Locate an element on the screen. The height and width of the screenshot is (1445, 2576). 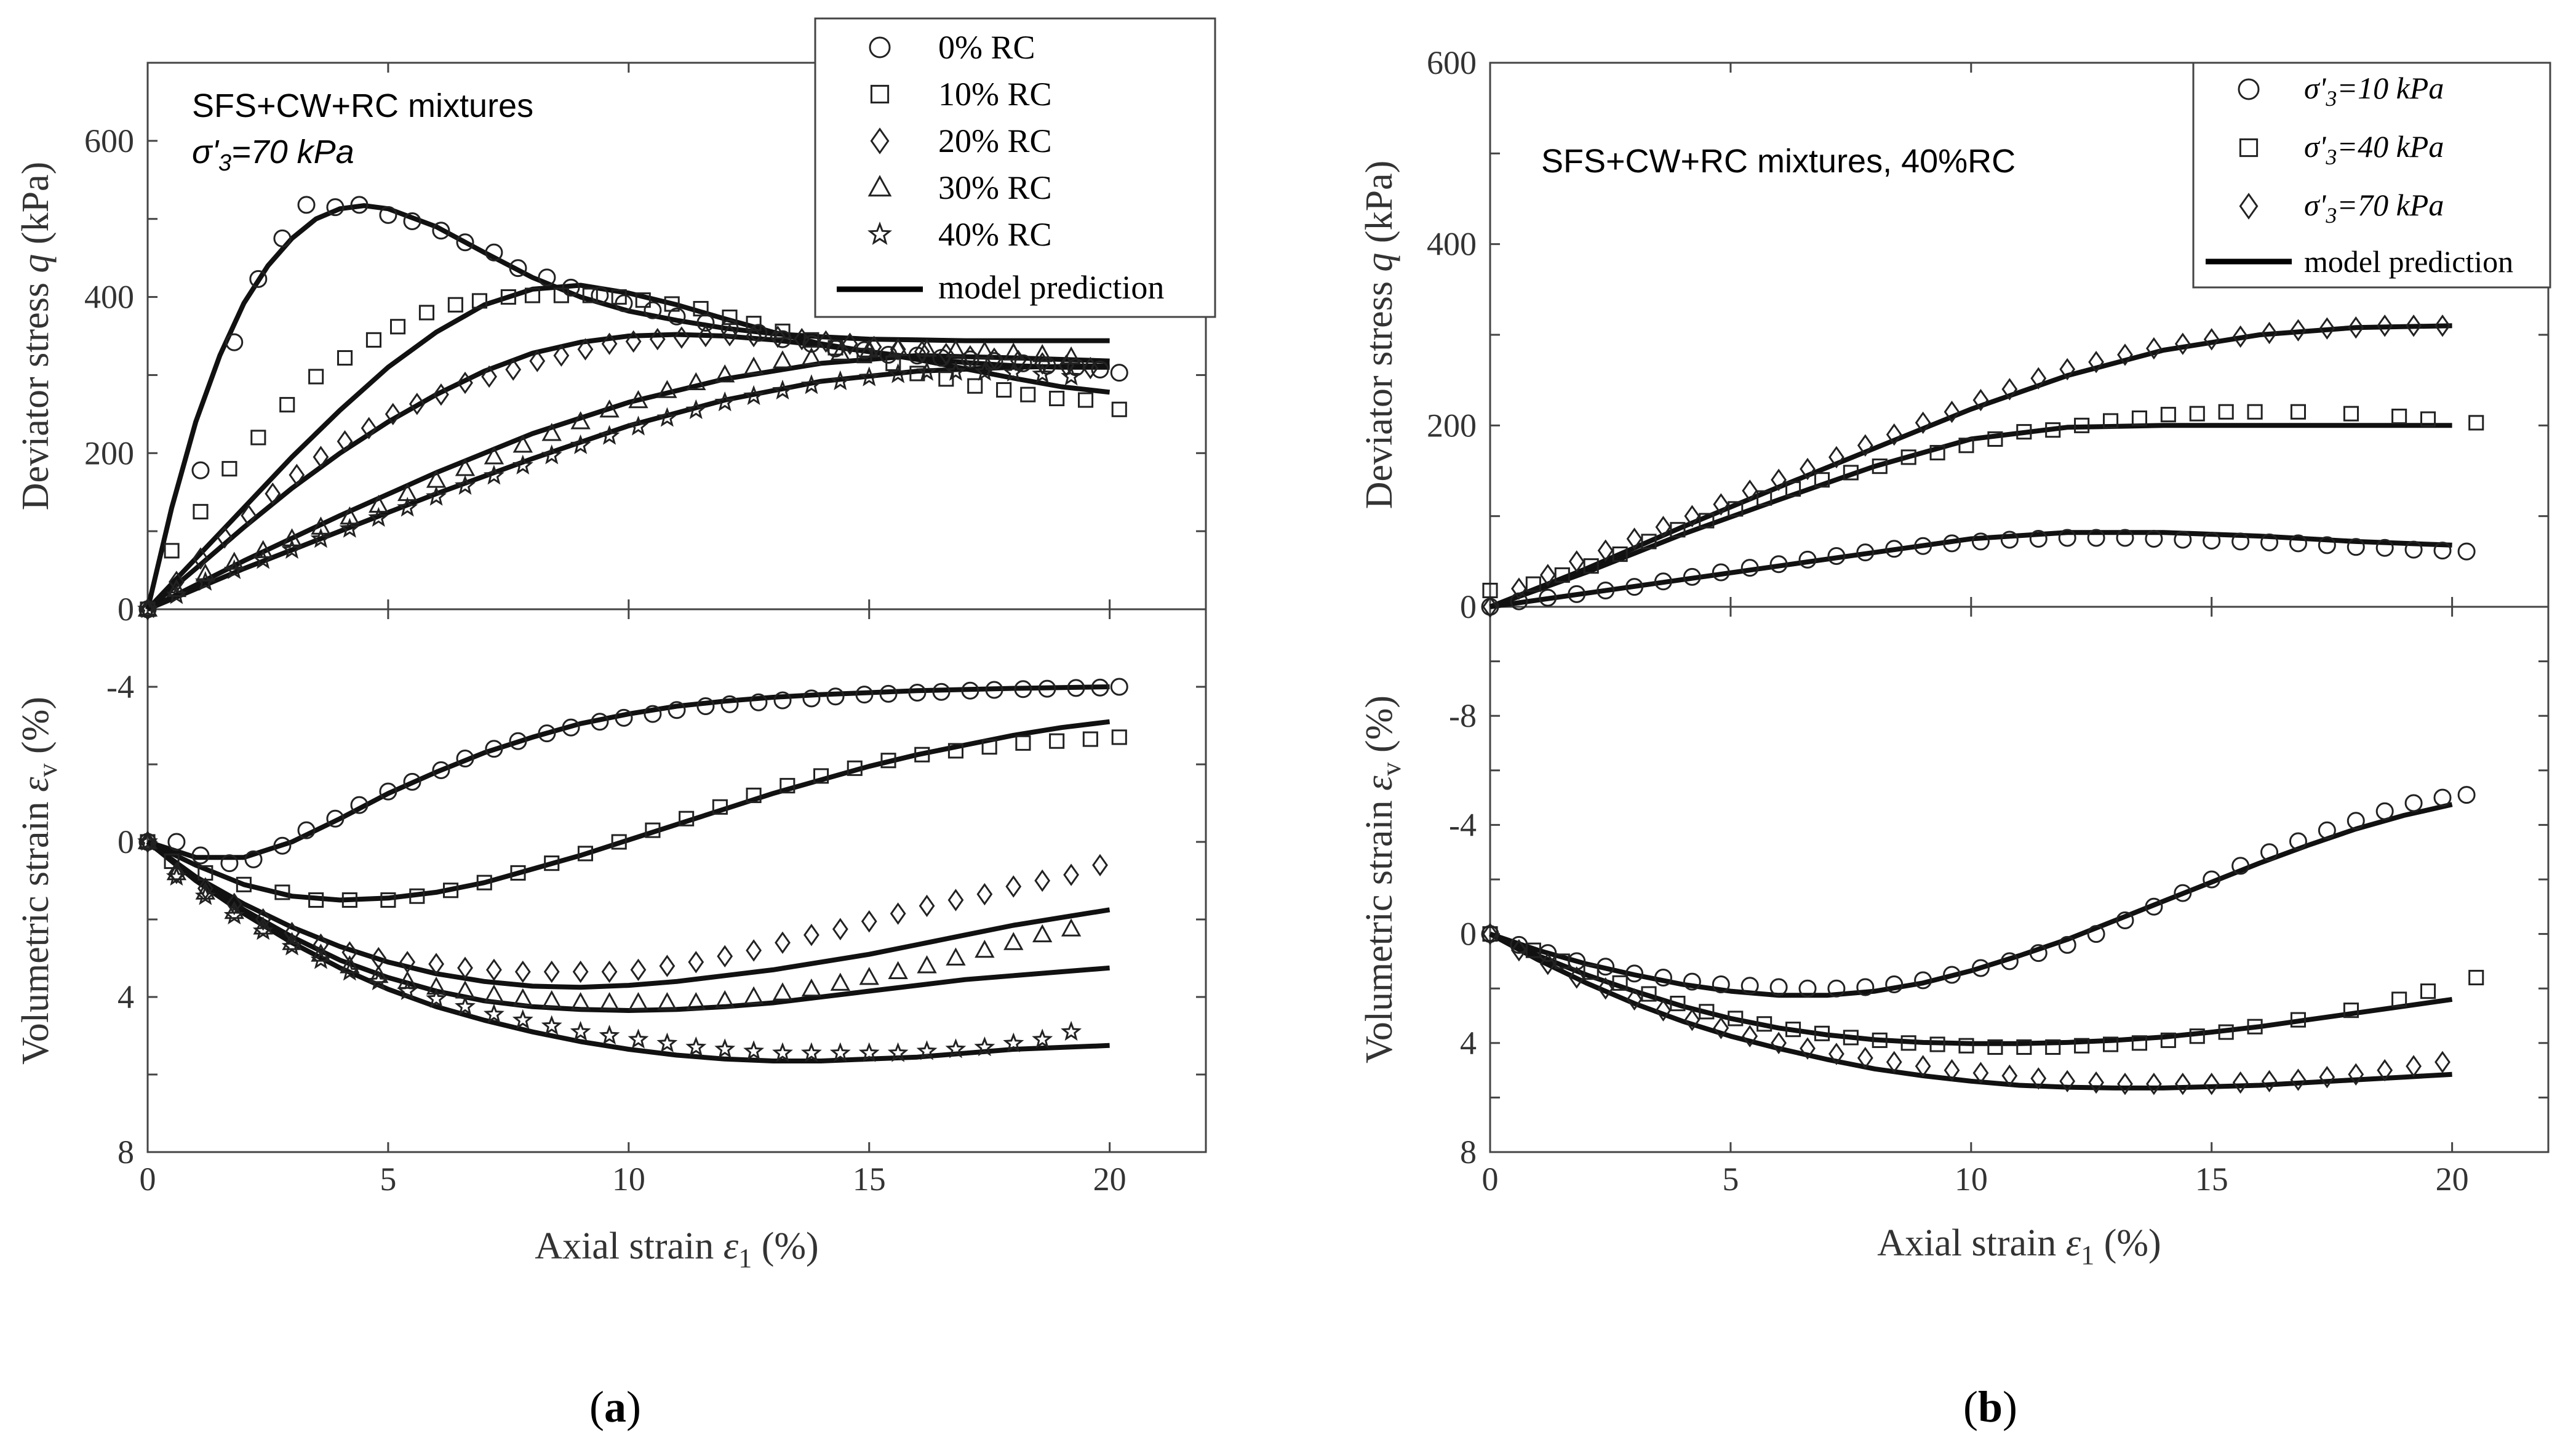
b-top-ylabel-unit: (kPa) is located at coordinates (1379, 207).